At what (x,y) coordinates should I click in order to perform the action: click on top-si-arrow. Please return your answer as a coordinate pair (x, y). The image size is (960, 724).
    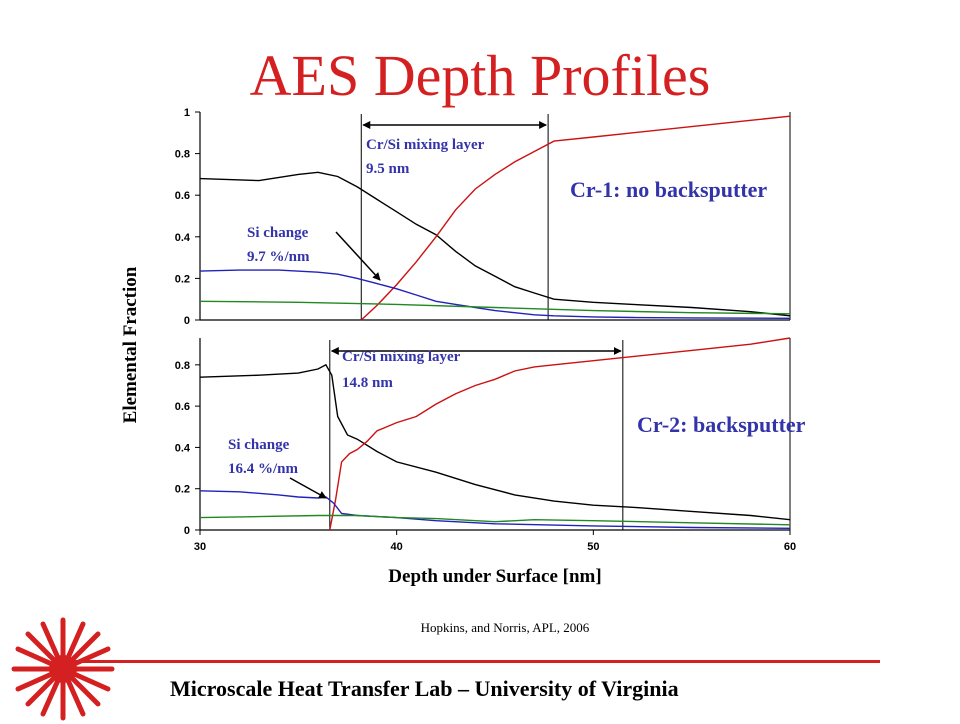
    Looking at the image, I should click on (358, 256).